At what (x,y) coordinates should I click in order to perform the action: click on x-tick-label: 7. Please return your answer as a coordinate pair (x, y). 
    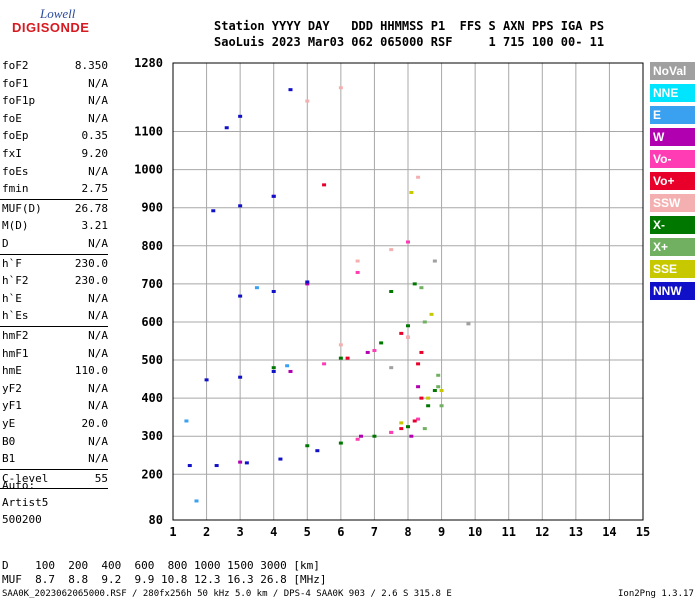
    Looking at the image, I should click on (374, 532).